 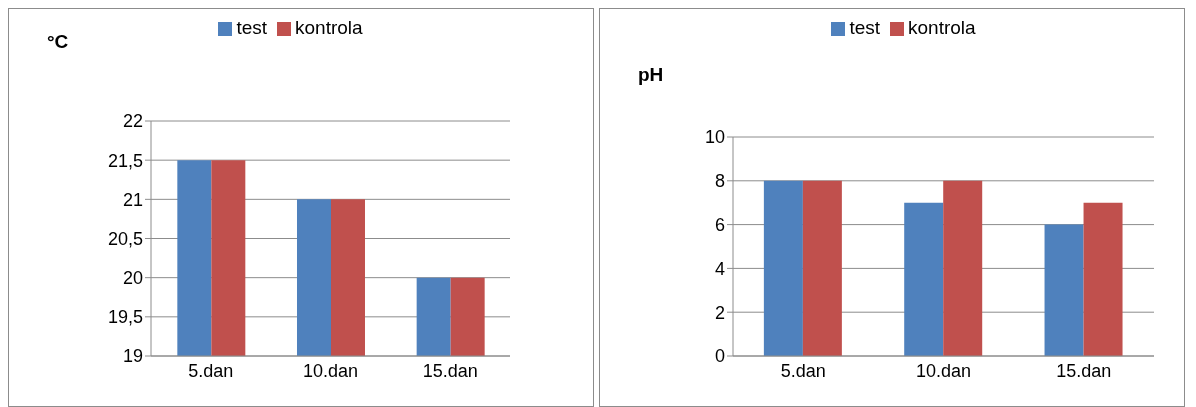 What do you see at coordinates (719, 224) in the screenshot?
I see `y-tick-label: 6` at bounding box center [719, 224].